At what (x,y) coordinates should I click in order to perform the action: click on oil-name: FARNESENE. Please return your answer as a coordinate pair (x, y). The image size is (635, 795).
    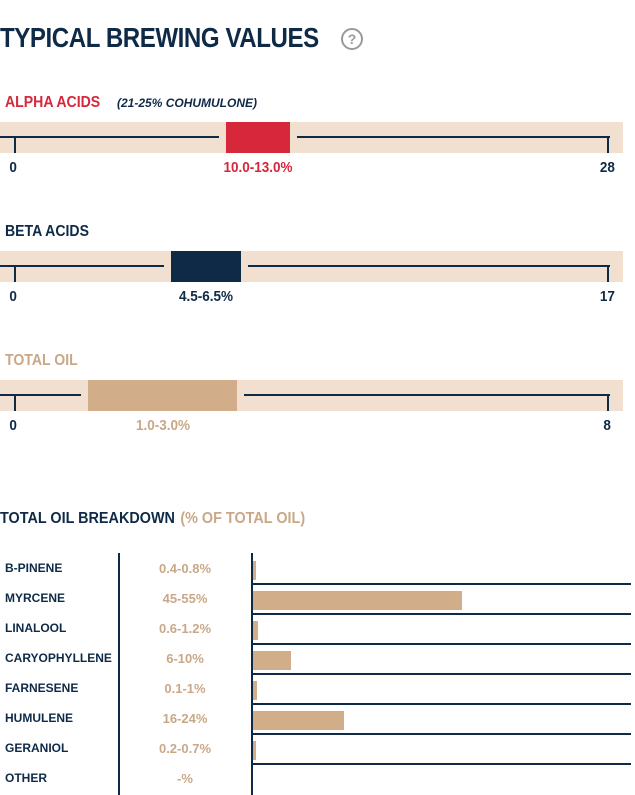
    Looking at the image, I should click on (42, 688).